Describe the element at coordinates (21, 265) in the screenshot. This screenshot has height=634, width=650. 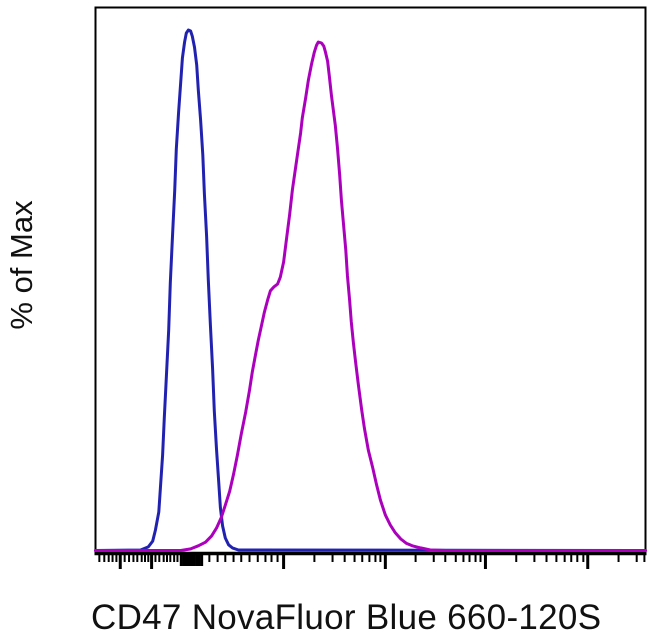
I see `y-axis-label: % of Max` at that location.